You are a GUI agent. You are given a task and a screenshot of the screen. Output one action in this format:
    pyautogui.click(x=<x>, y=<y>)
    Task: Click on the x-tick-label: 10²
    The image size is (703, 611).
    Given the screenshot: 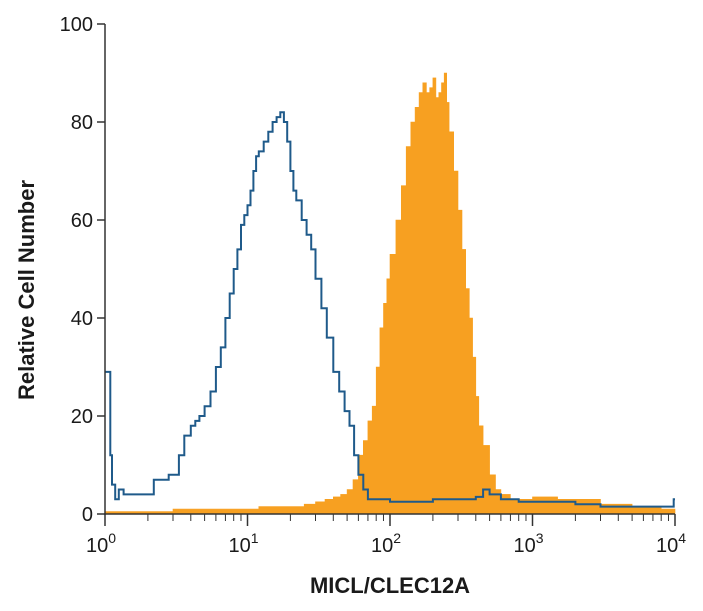 What is the action you would take?
    pyautogui.click(x=386, y=543)
    